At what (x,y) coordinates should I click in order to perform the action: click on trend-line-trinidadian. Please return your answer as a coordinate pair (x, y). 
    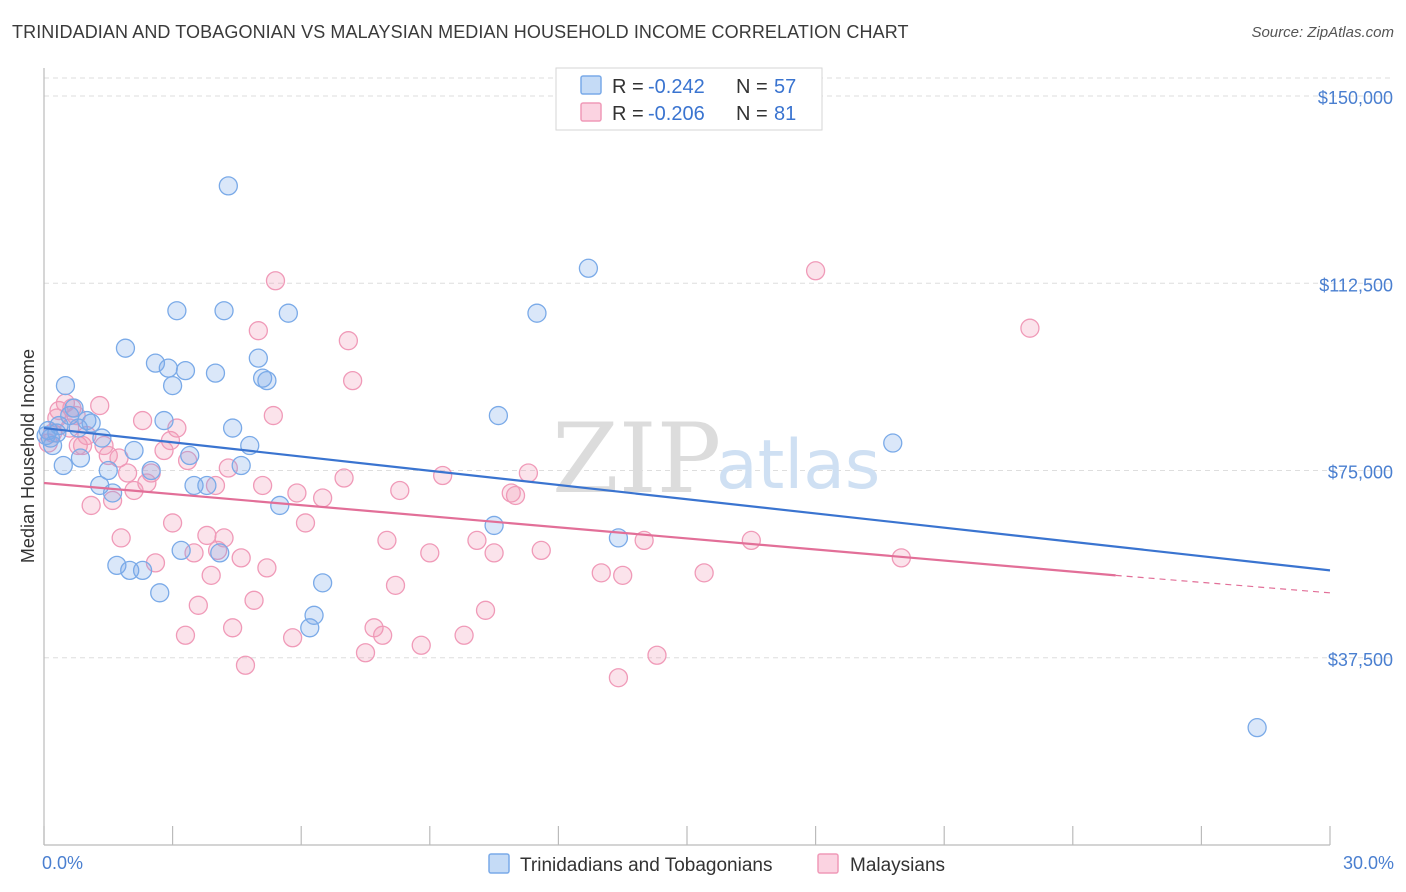
    Looking at the image, I should click on (687, 499).